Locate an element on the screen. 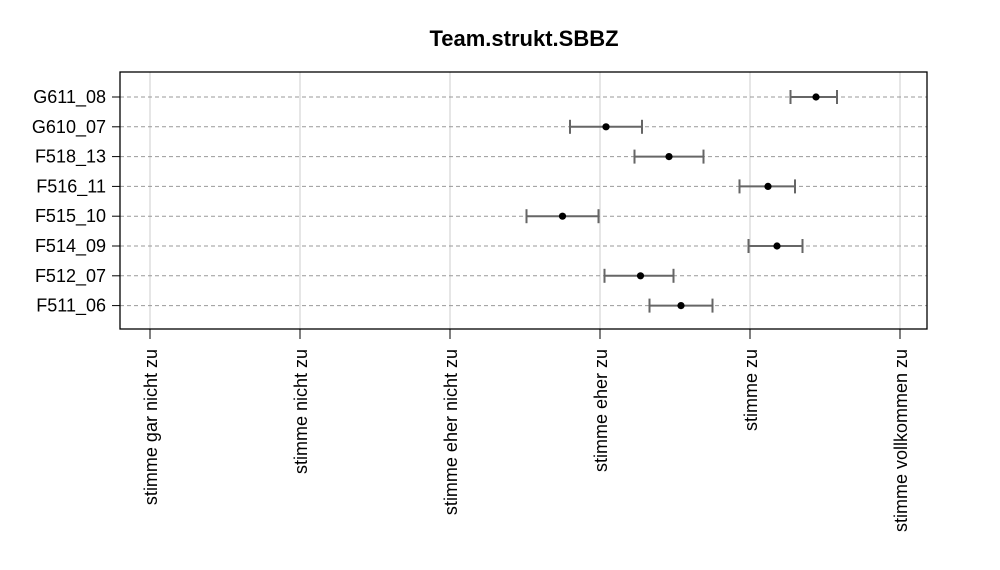  x-tick-label: stimme zu is located at coordinates (751, 390).